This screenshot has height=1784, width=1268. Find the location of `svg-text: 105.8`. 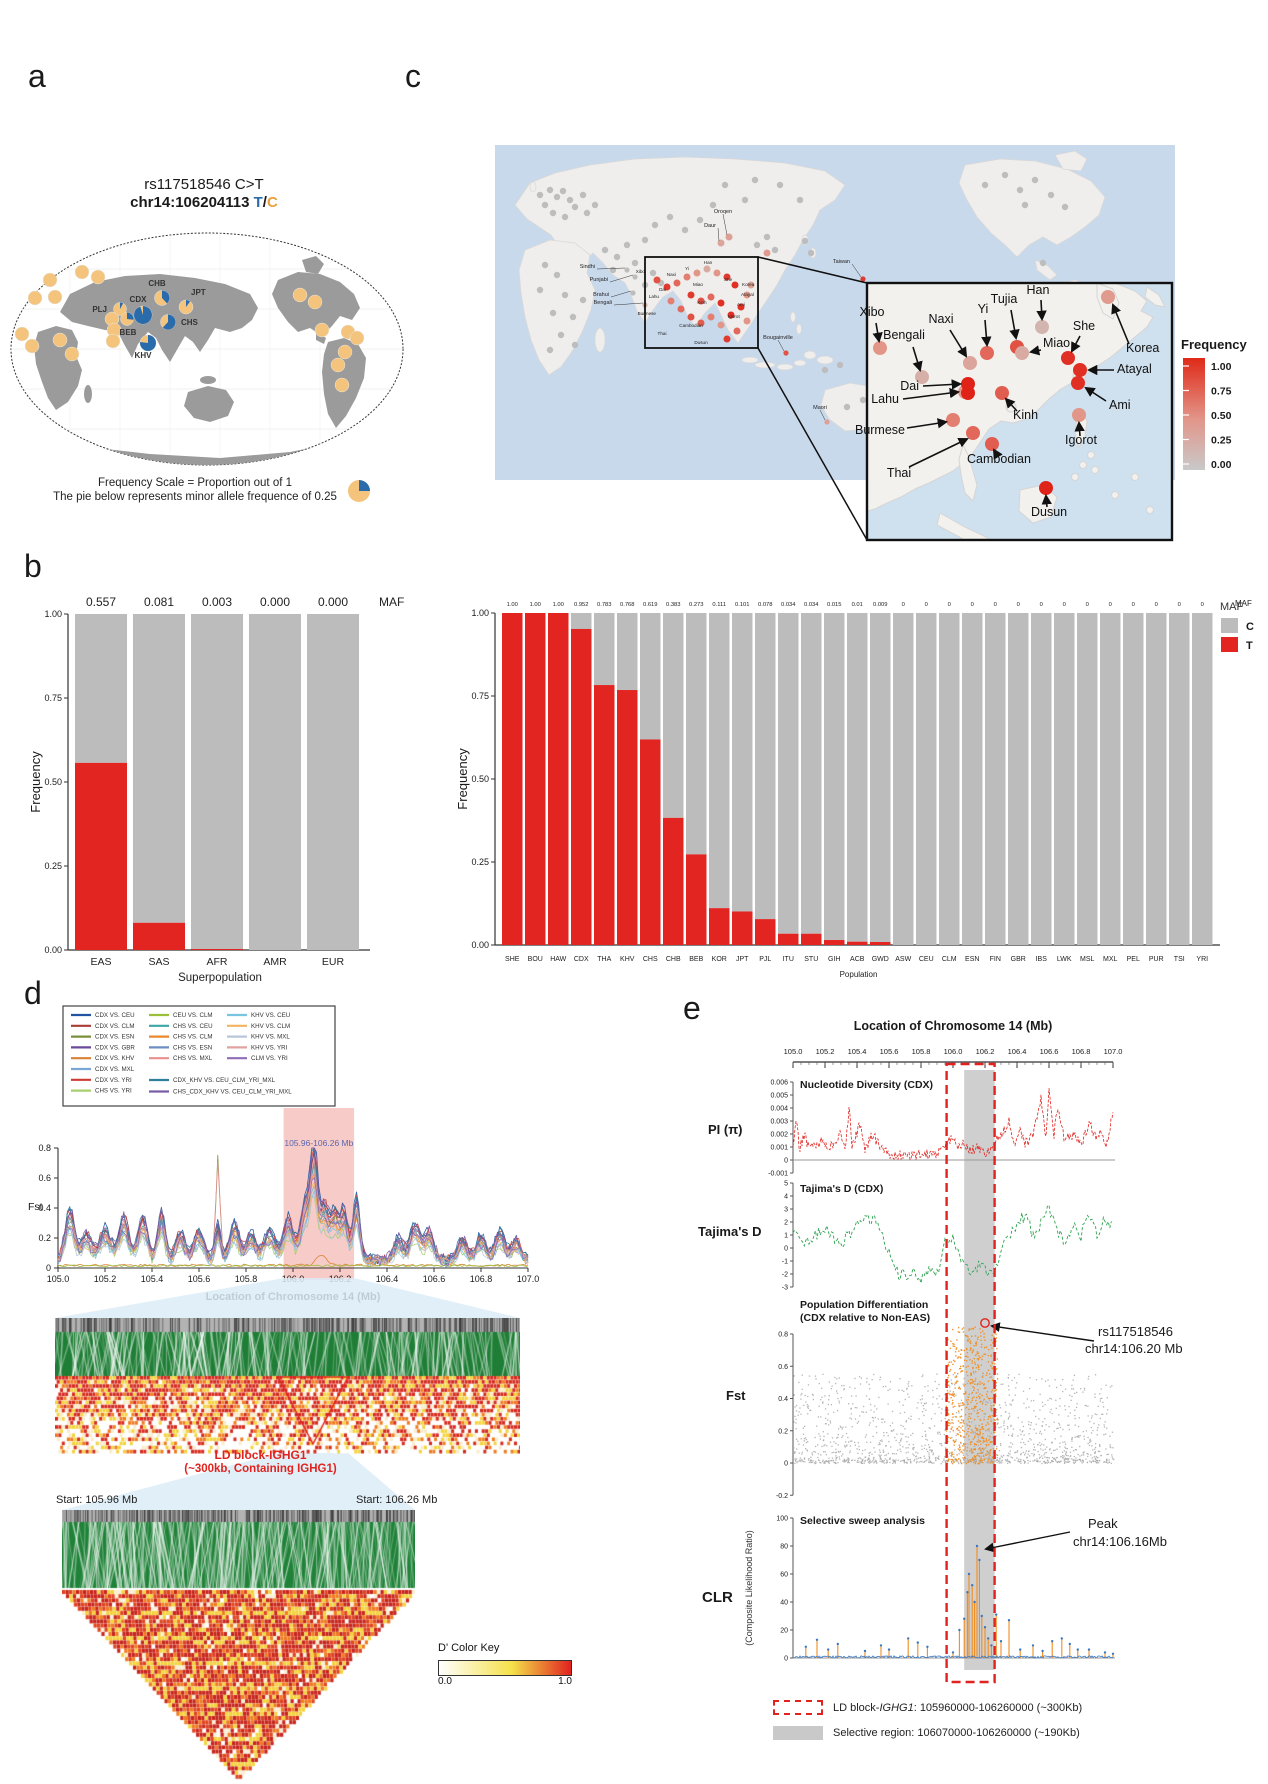

svg-text: 105.8 is located at coordinates (921, 1051).